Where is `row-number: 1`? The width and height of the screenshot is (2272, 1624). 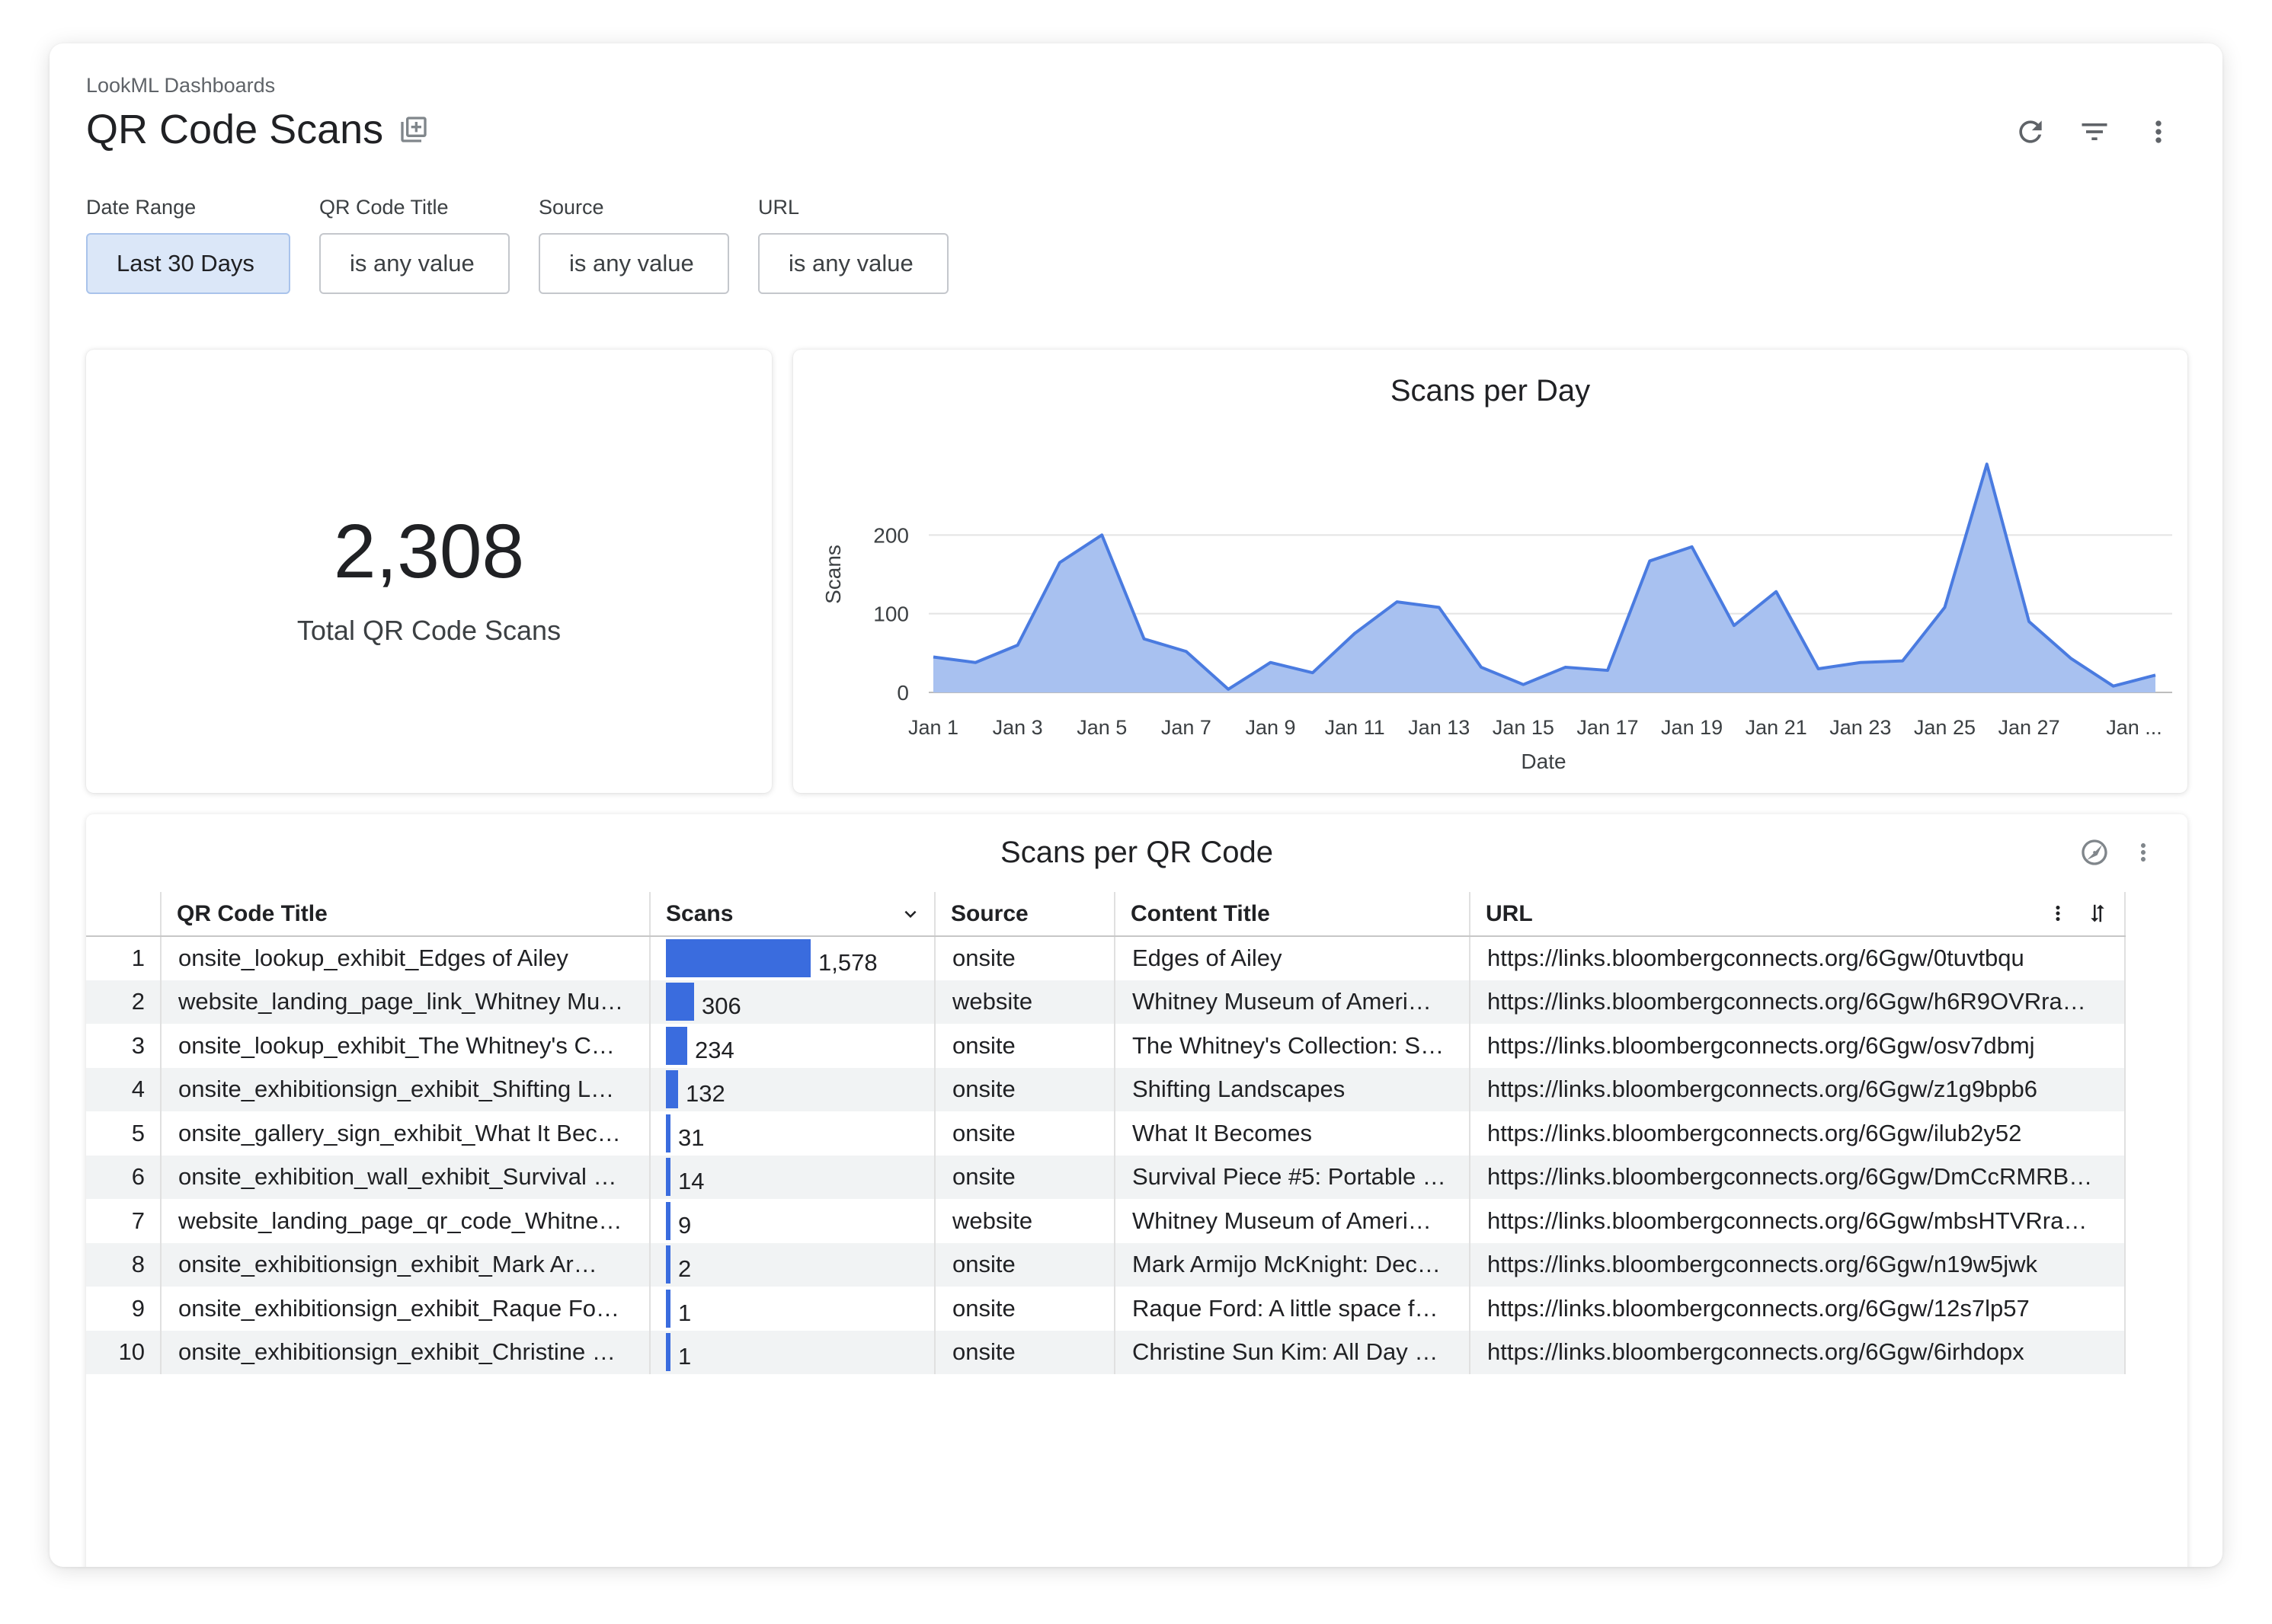
row-number: 1 is located at coordinates (124, 958).